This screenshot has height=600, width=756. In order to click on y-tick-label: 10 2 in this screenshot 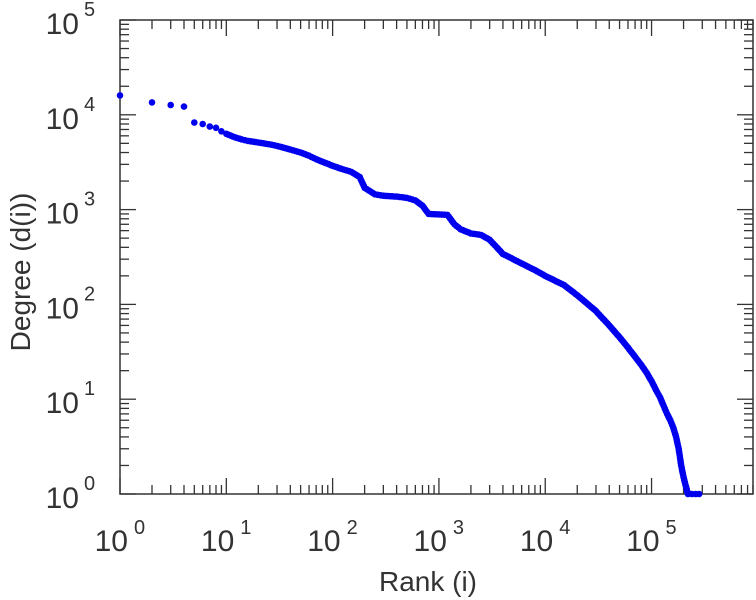, I will do `click(71, 304)`.